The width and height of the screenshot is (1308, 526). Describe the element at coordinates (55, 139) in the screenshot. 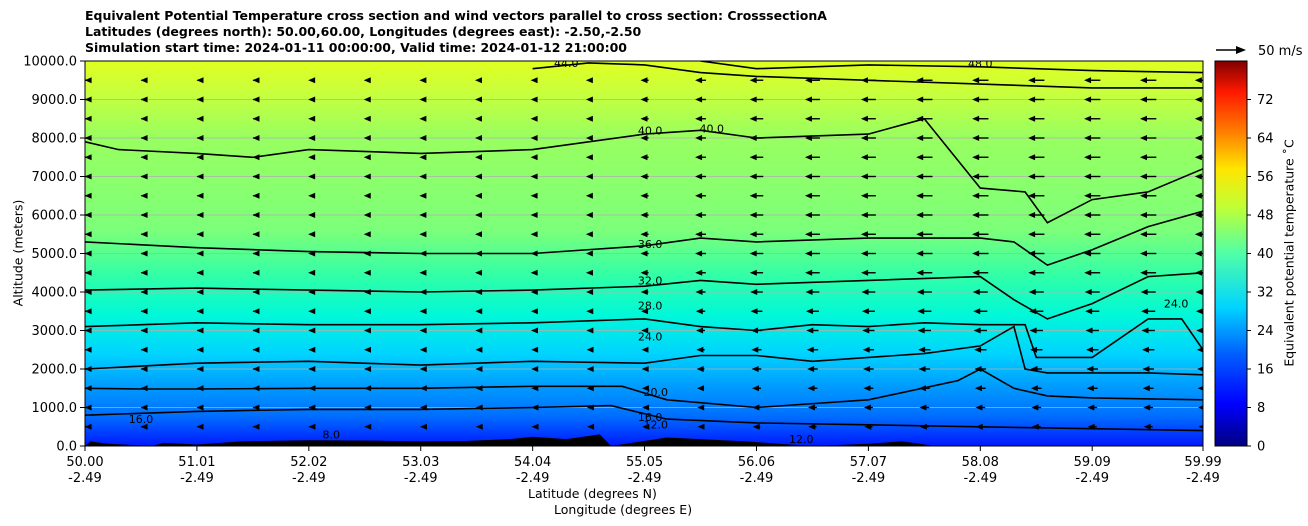

I see `y-tick-label-8: 8000.0` at that location.